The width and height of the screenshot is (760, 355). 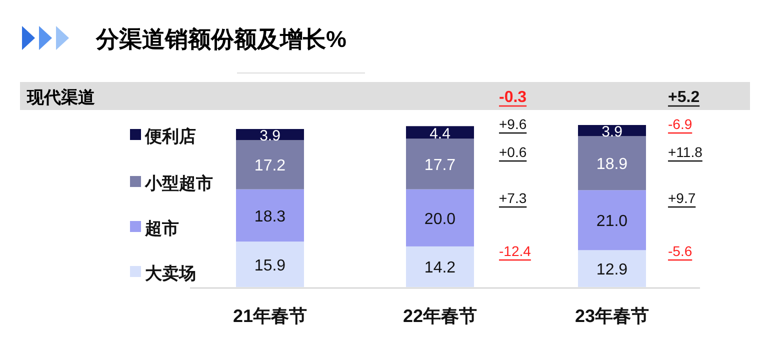 I want to click on annotation: -6.9, so click(x=680, y=124).